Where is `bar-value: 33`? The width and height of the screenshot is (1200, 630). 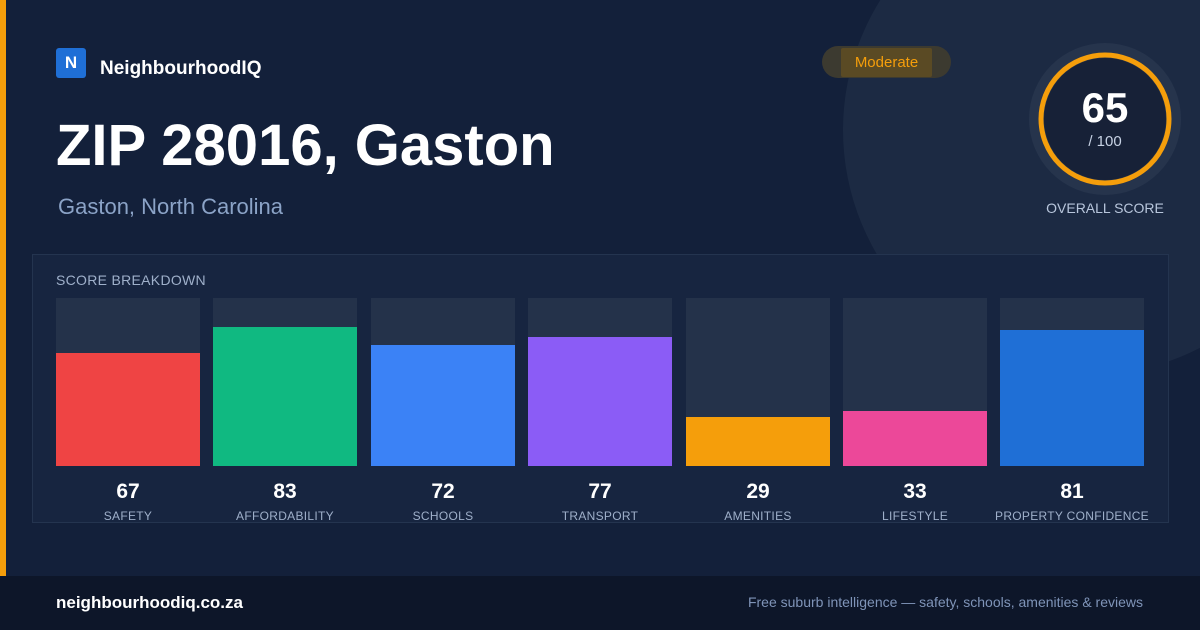
bar-value: 33 is located at coordinates (915, 491).